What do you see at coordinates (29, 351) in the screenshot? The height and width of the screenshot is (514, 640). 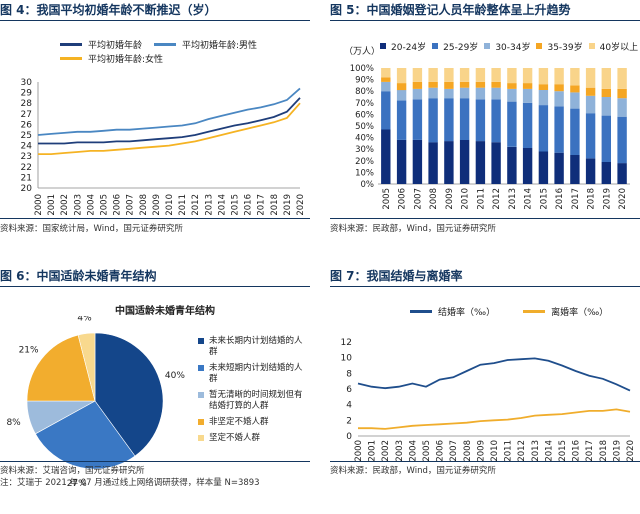 I see `fig6-slice-label: 21%` at bounding box center [29, 351].